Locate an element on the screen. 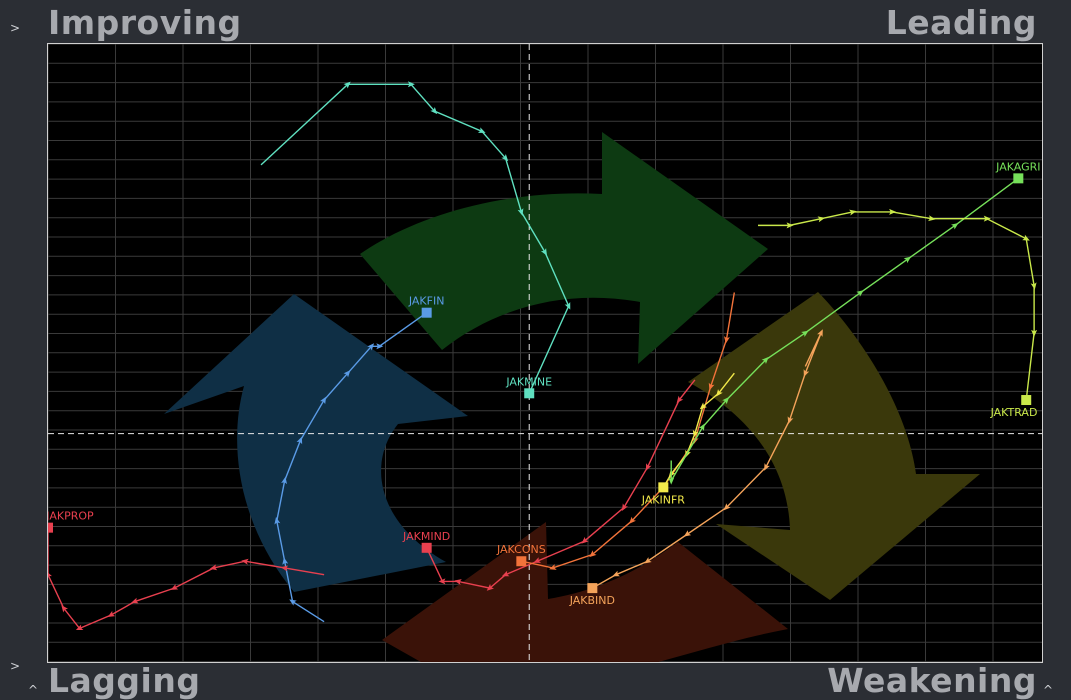 Image resolution: width=1071 pixels, height=700 pixels. jaktrad-head-marker is located at coordinates (1026, 400).